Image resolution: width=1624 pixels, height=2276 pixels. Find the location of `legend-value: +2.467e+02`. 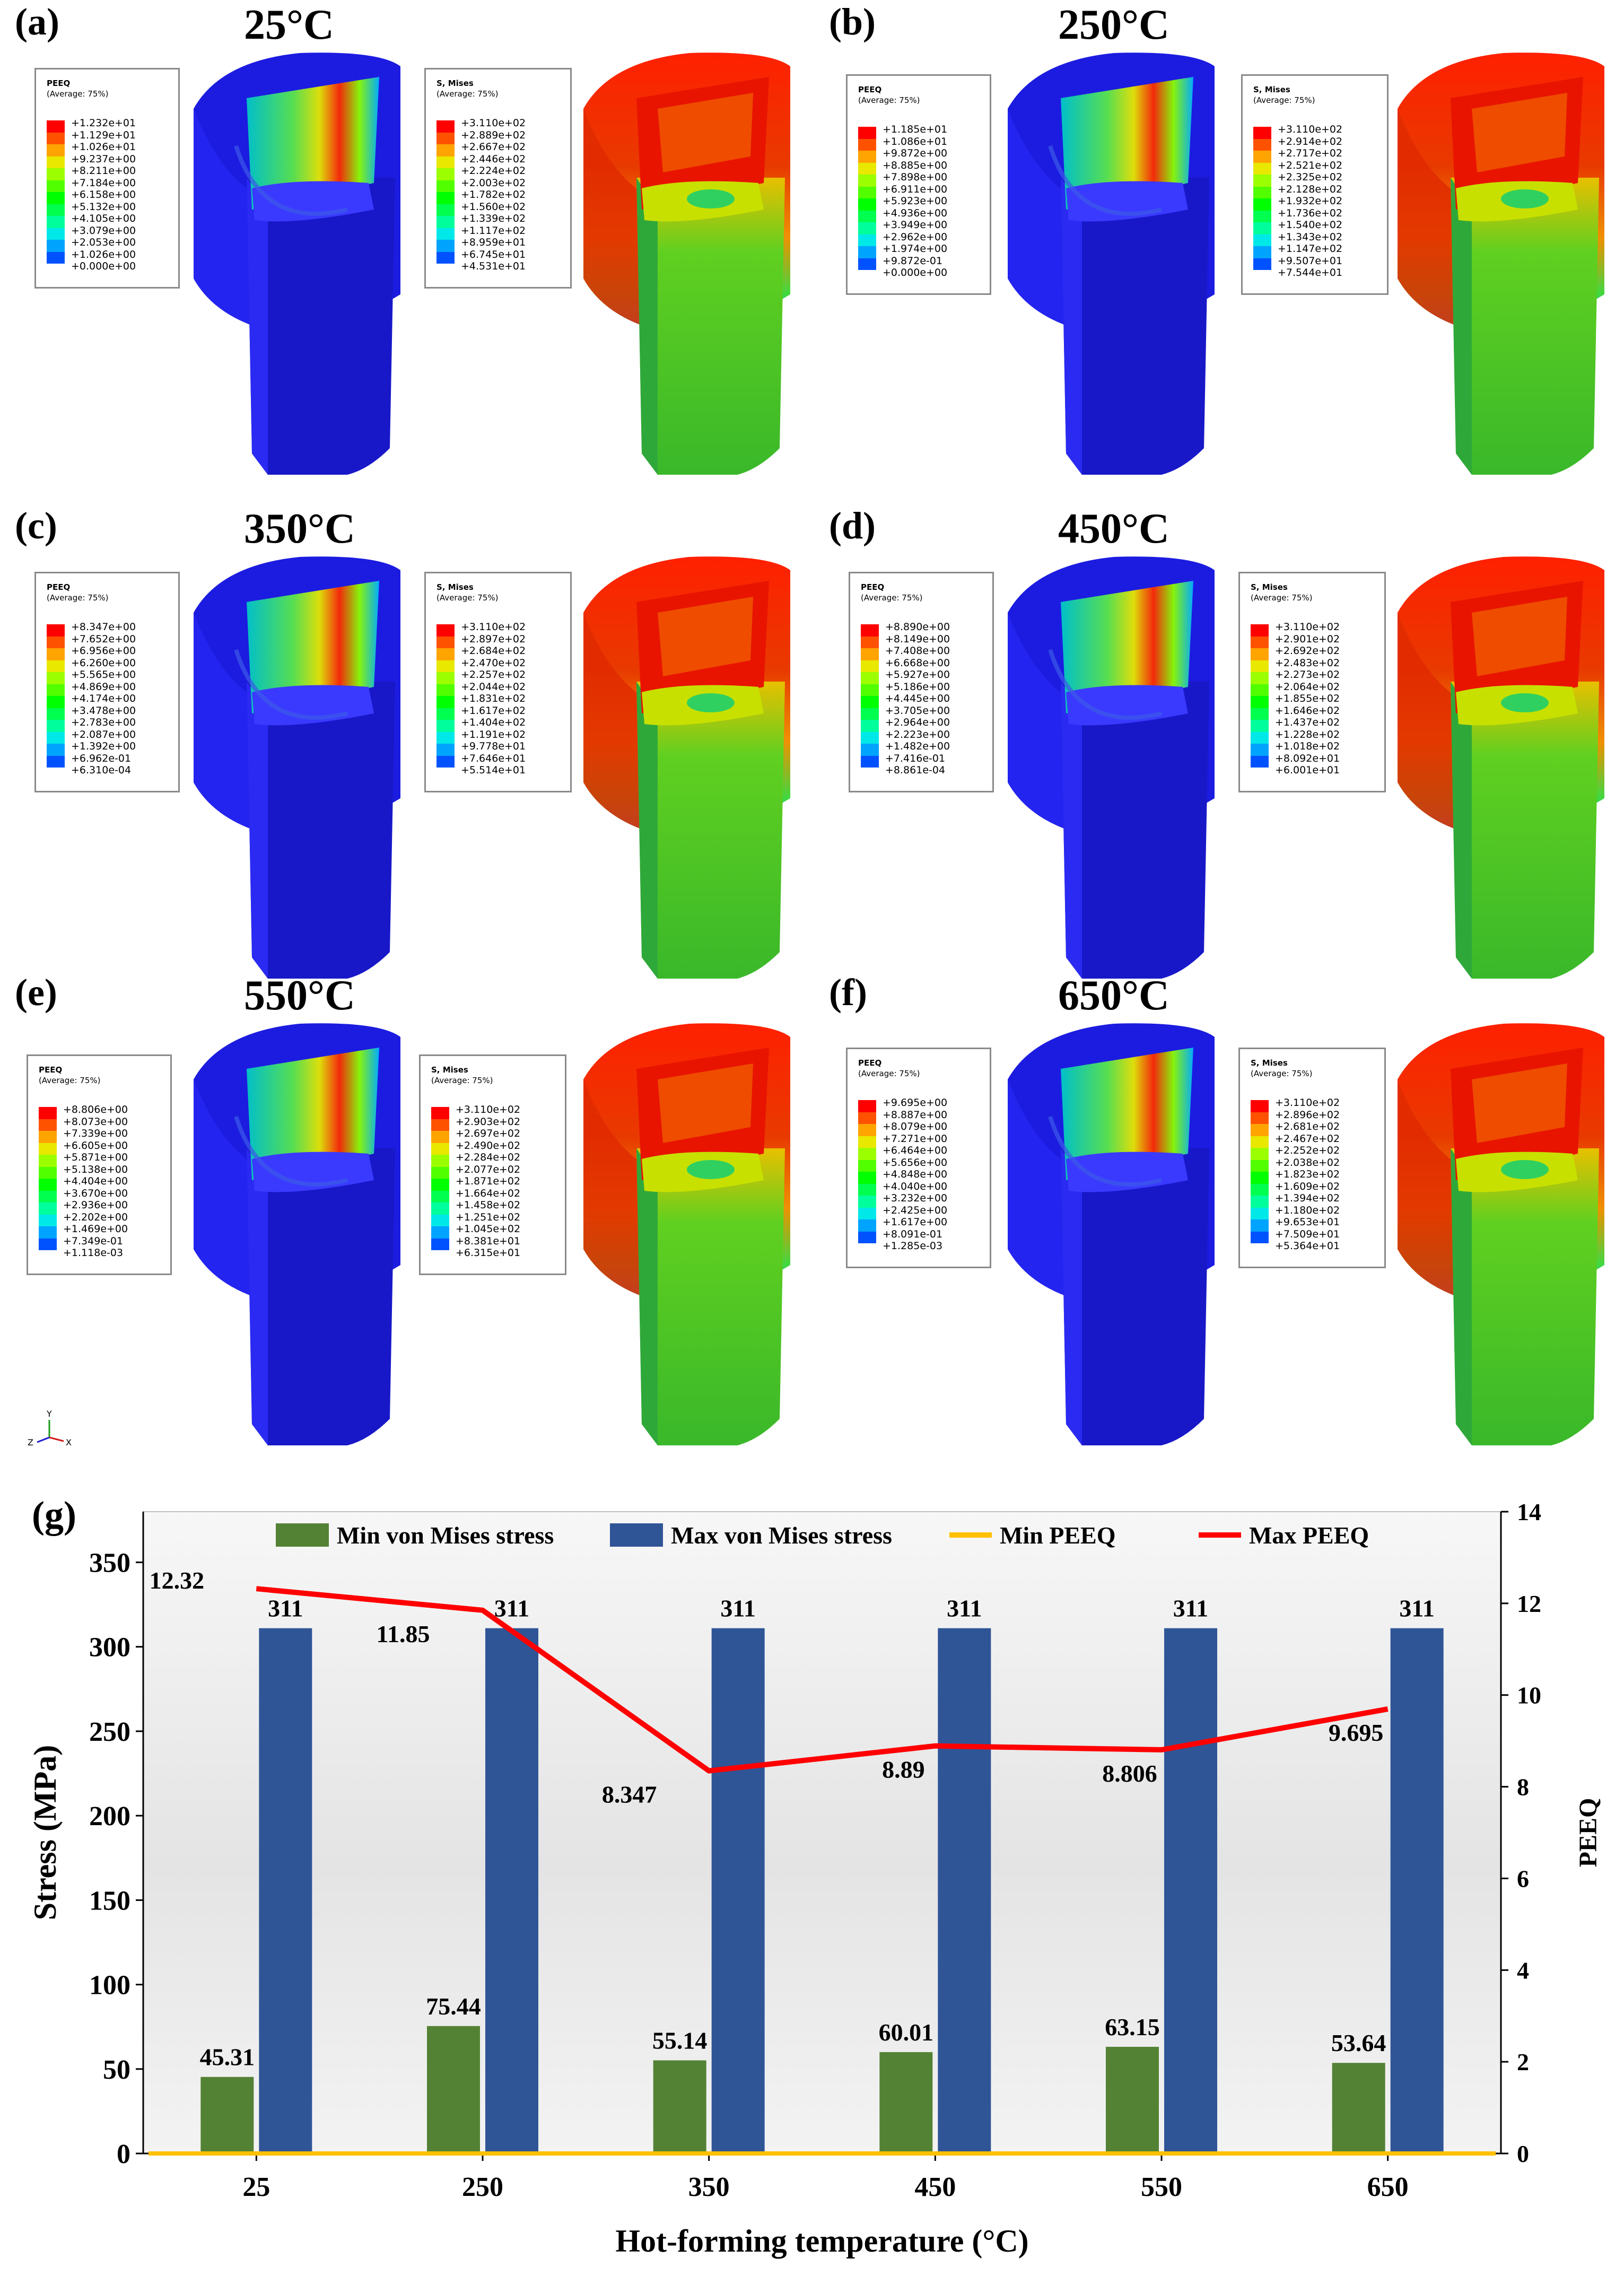

legend-value: +2.467e+02 is located at coordinates (1308, 1139).